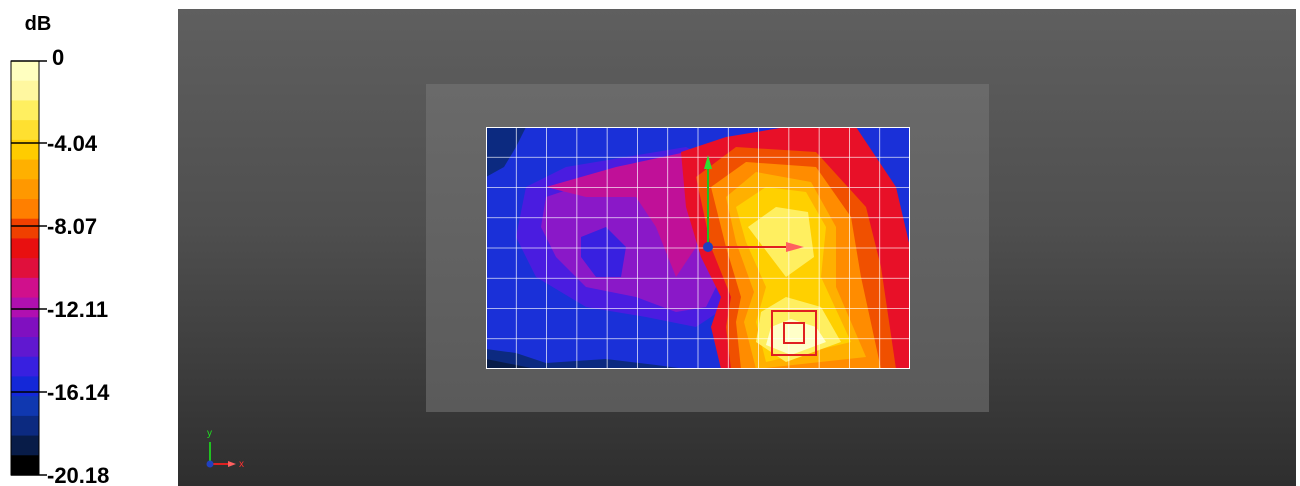 The height and width of the screenshot is (486, 1300). What do you see at coordinates (232, 464) in the screenshot?
I see `triad-x-arrowhead` at bounding box center [232, 464].